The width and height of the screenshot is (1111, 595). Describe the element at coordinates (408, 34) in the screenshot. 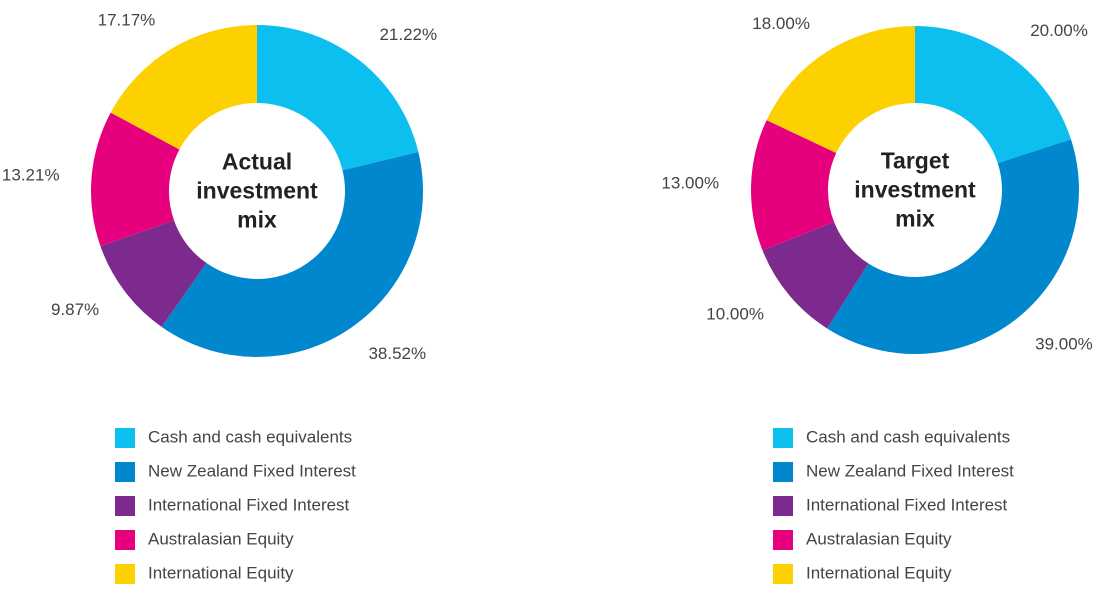

I see `value-label: 21.22%` at that location.